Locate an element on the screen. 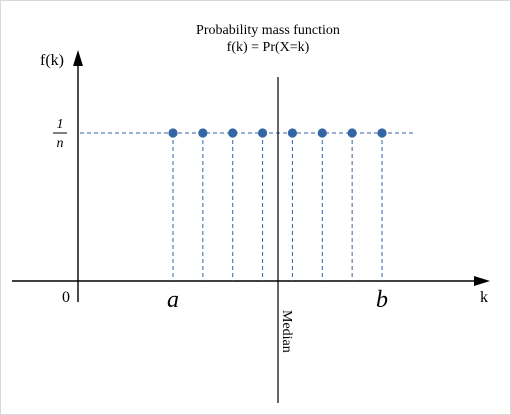 The width and height of the screenshot is (511, 415). pmf-stems is located at coordinates (277, 207).